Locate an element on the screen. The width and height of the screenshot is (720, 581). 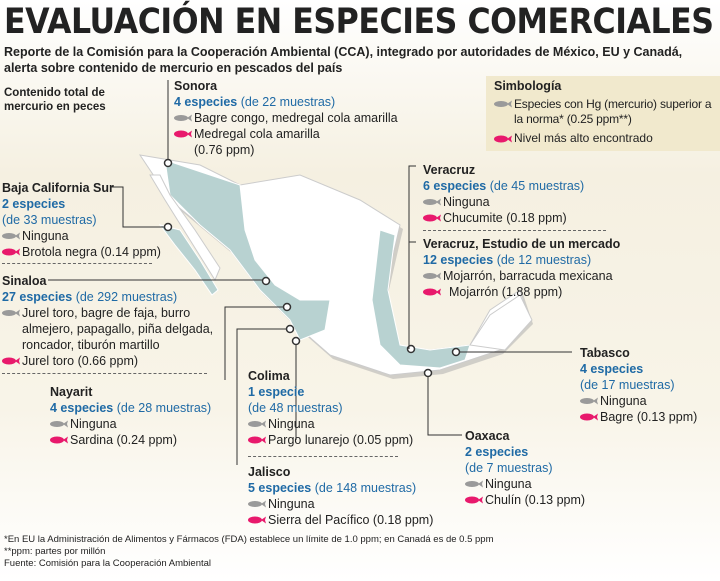
highest-value: (0.76 ppm) is located at coordinates (224, 150).